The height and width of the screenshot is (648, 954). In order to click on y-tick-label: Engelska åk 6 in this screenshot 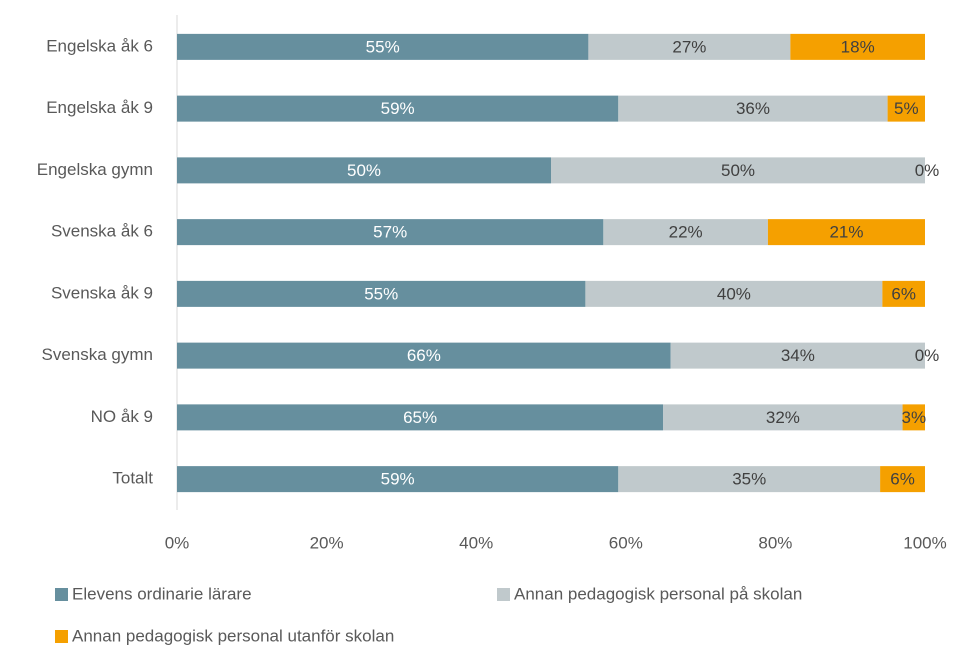, I will do `click(99, 45)`.